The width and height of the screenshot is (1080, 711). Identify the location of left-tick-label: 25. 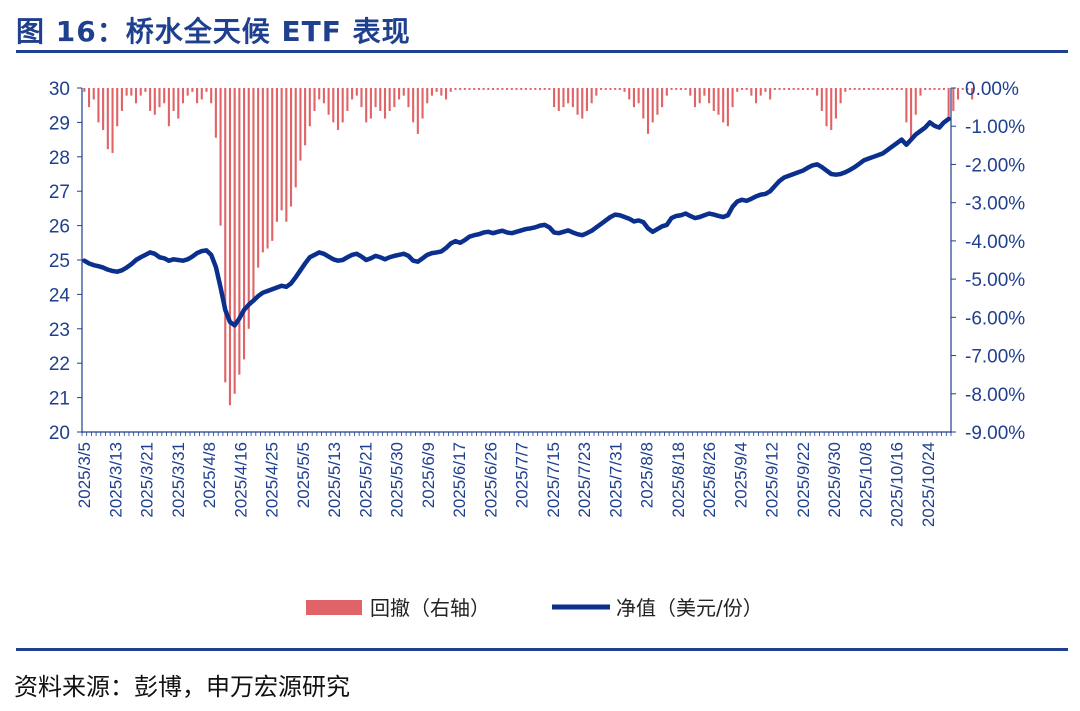
(59, 261).